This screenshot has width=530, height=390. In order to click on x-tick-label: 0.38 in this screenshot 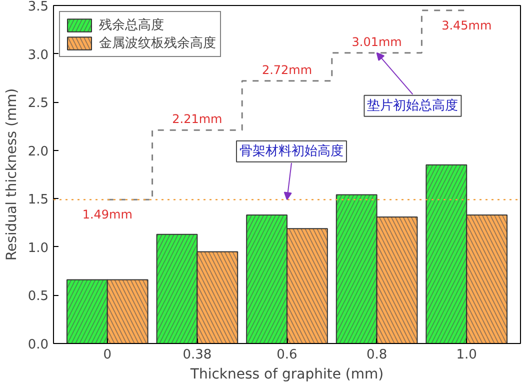, I will do `click(197, 355)`.